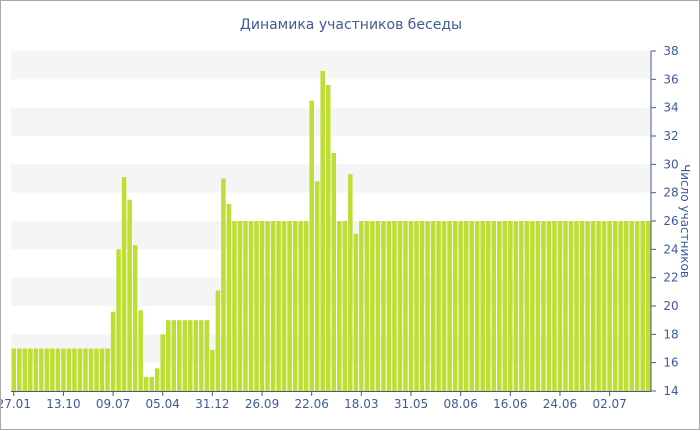 Image resolution: width=700 pixels, height=431 pixels. What do you see at coordinates (460, 404) in the screenshot?
I see `x-tick-label: 08.06` at bounding box center [460, 404].